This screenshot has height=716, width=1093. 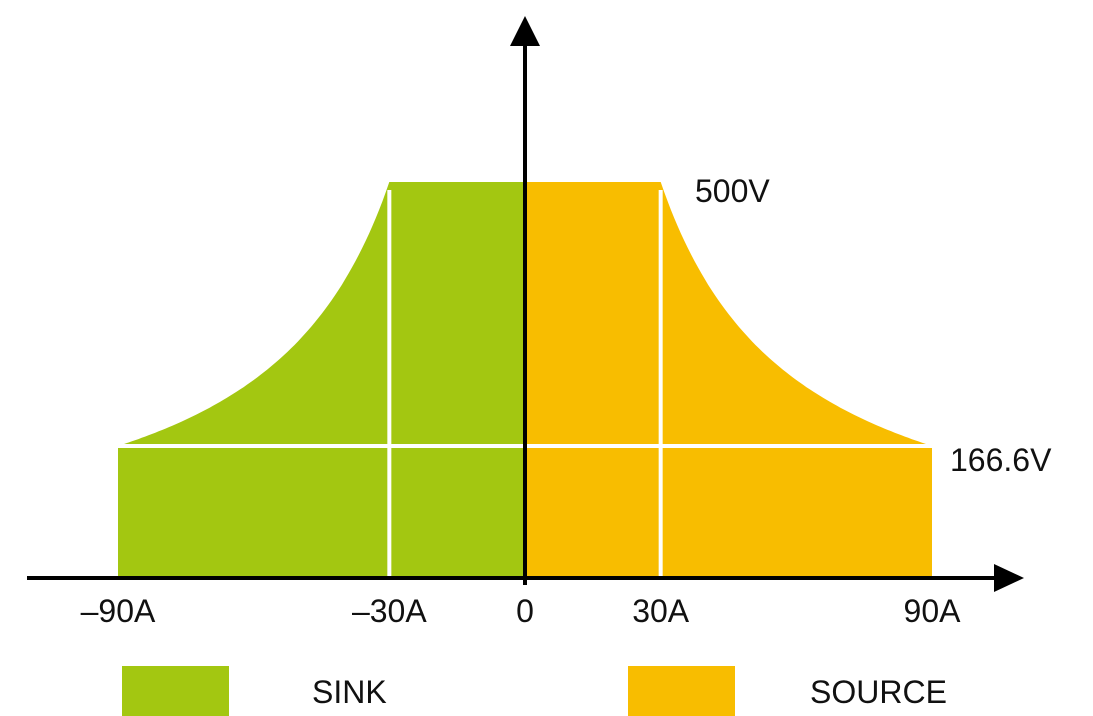 I want to click on legend-label-sink: SINK, so click(x=349, y=692).